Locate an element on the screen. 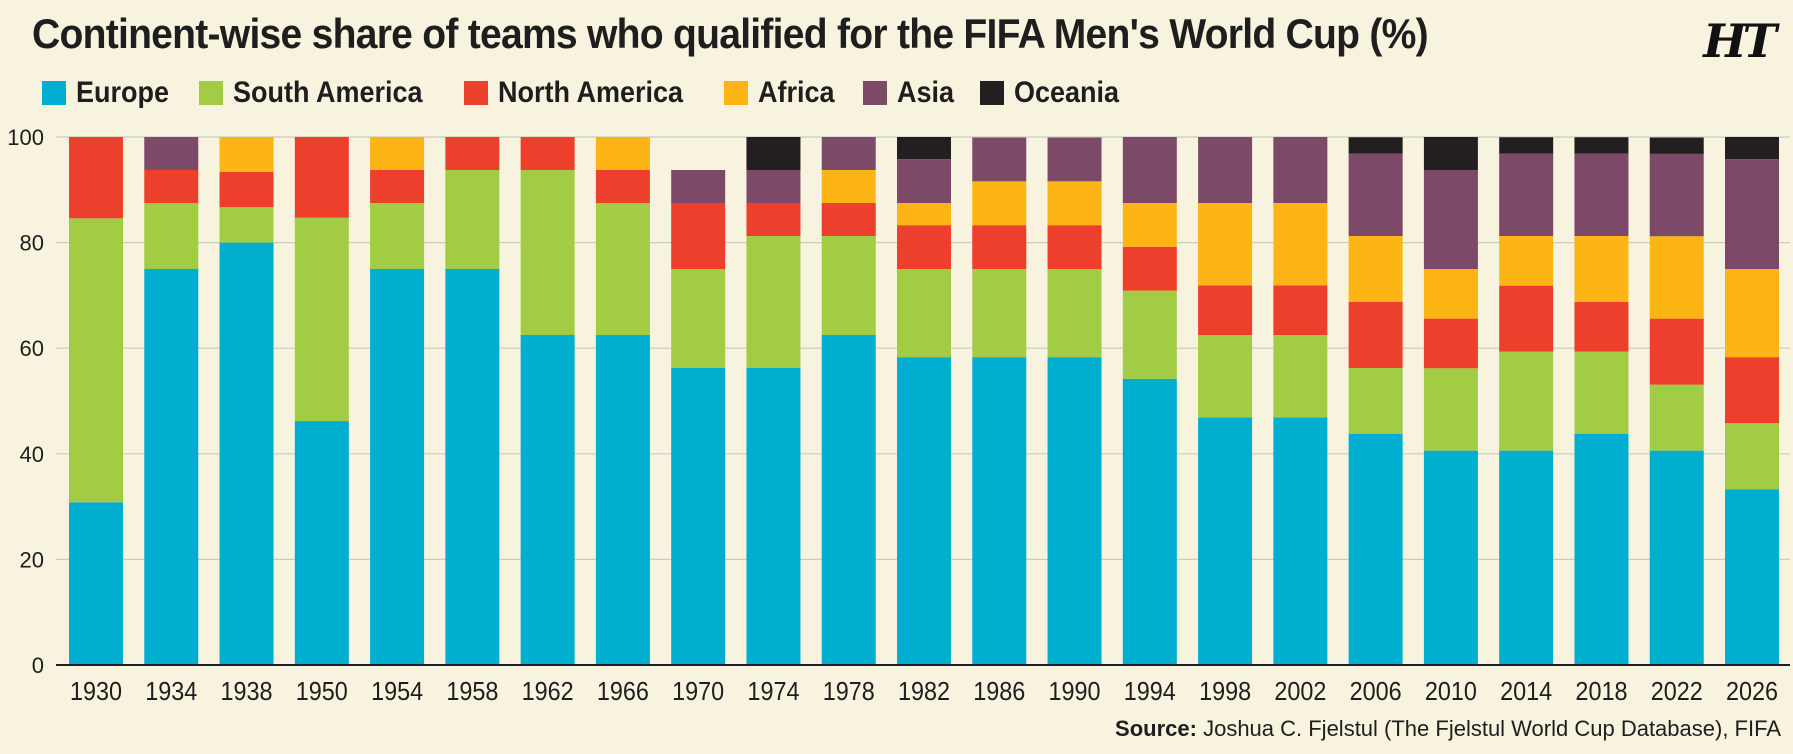 The height and width of the screenshot is (754, 1793). x-tick-label: 2014 is located at coordinates (1526, 692).